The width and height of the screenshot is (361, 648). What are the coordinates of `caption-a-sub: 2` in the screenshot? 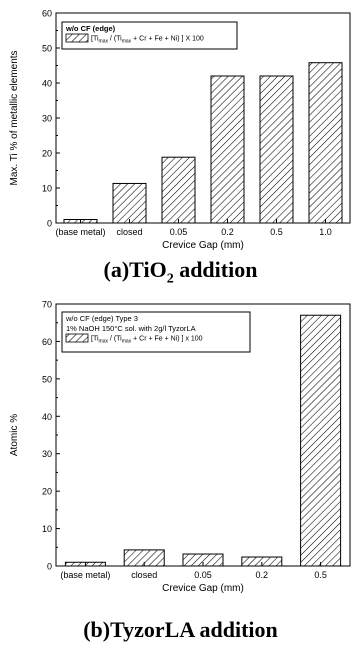 It's located at (170, 279).